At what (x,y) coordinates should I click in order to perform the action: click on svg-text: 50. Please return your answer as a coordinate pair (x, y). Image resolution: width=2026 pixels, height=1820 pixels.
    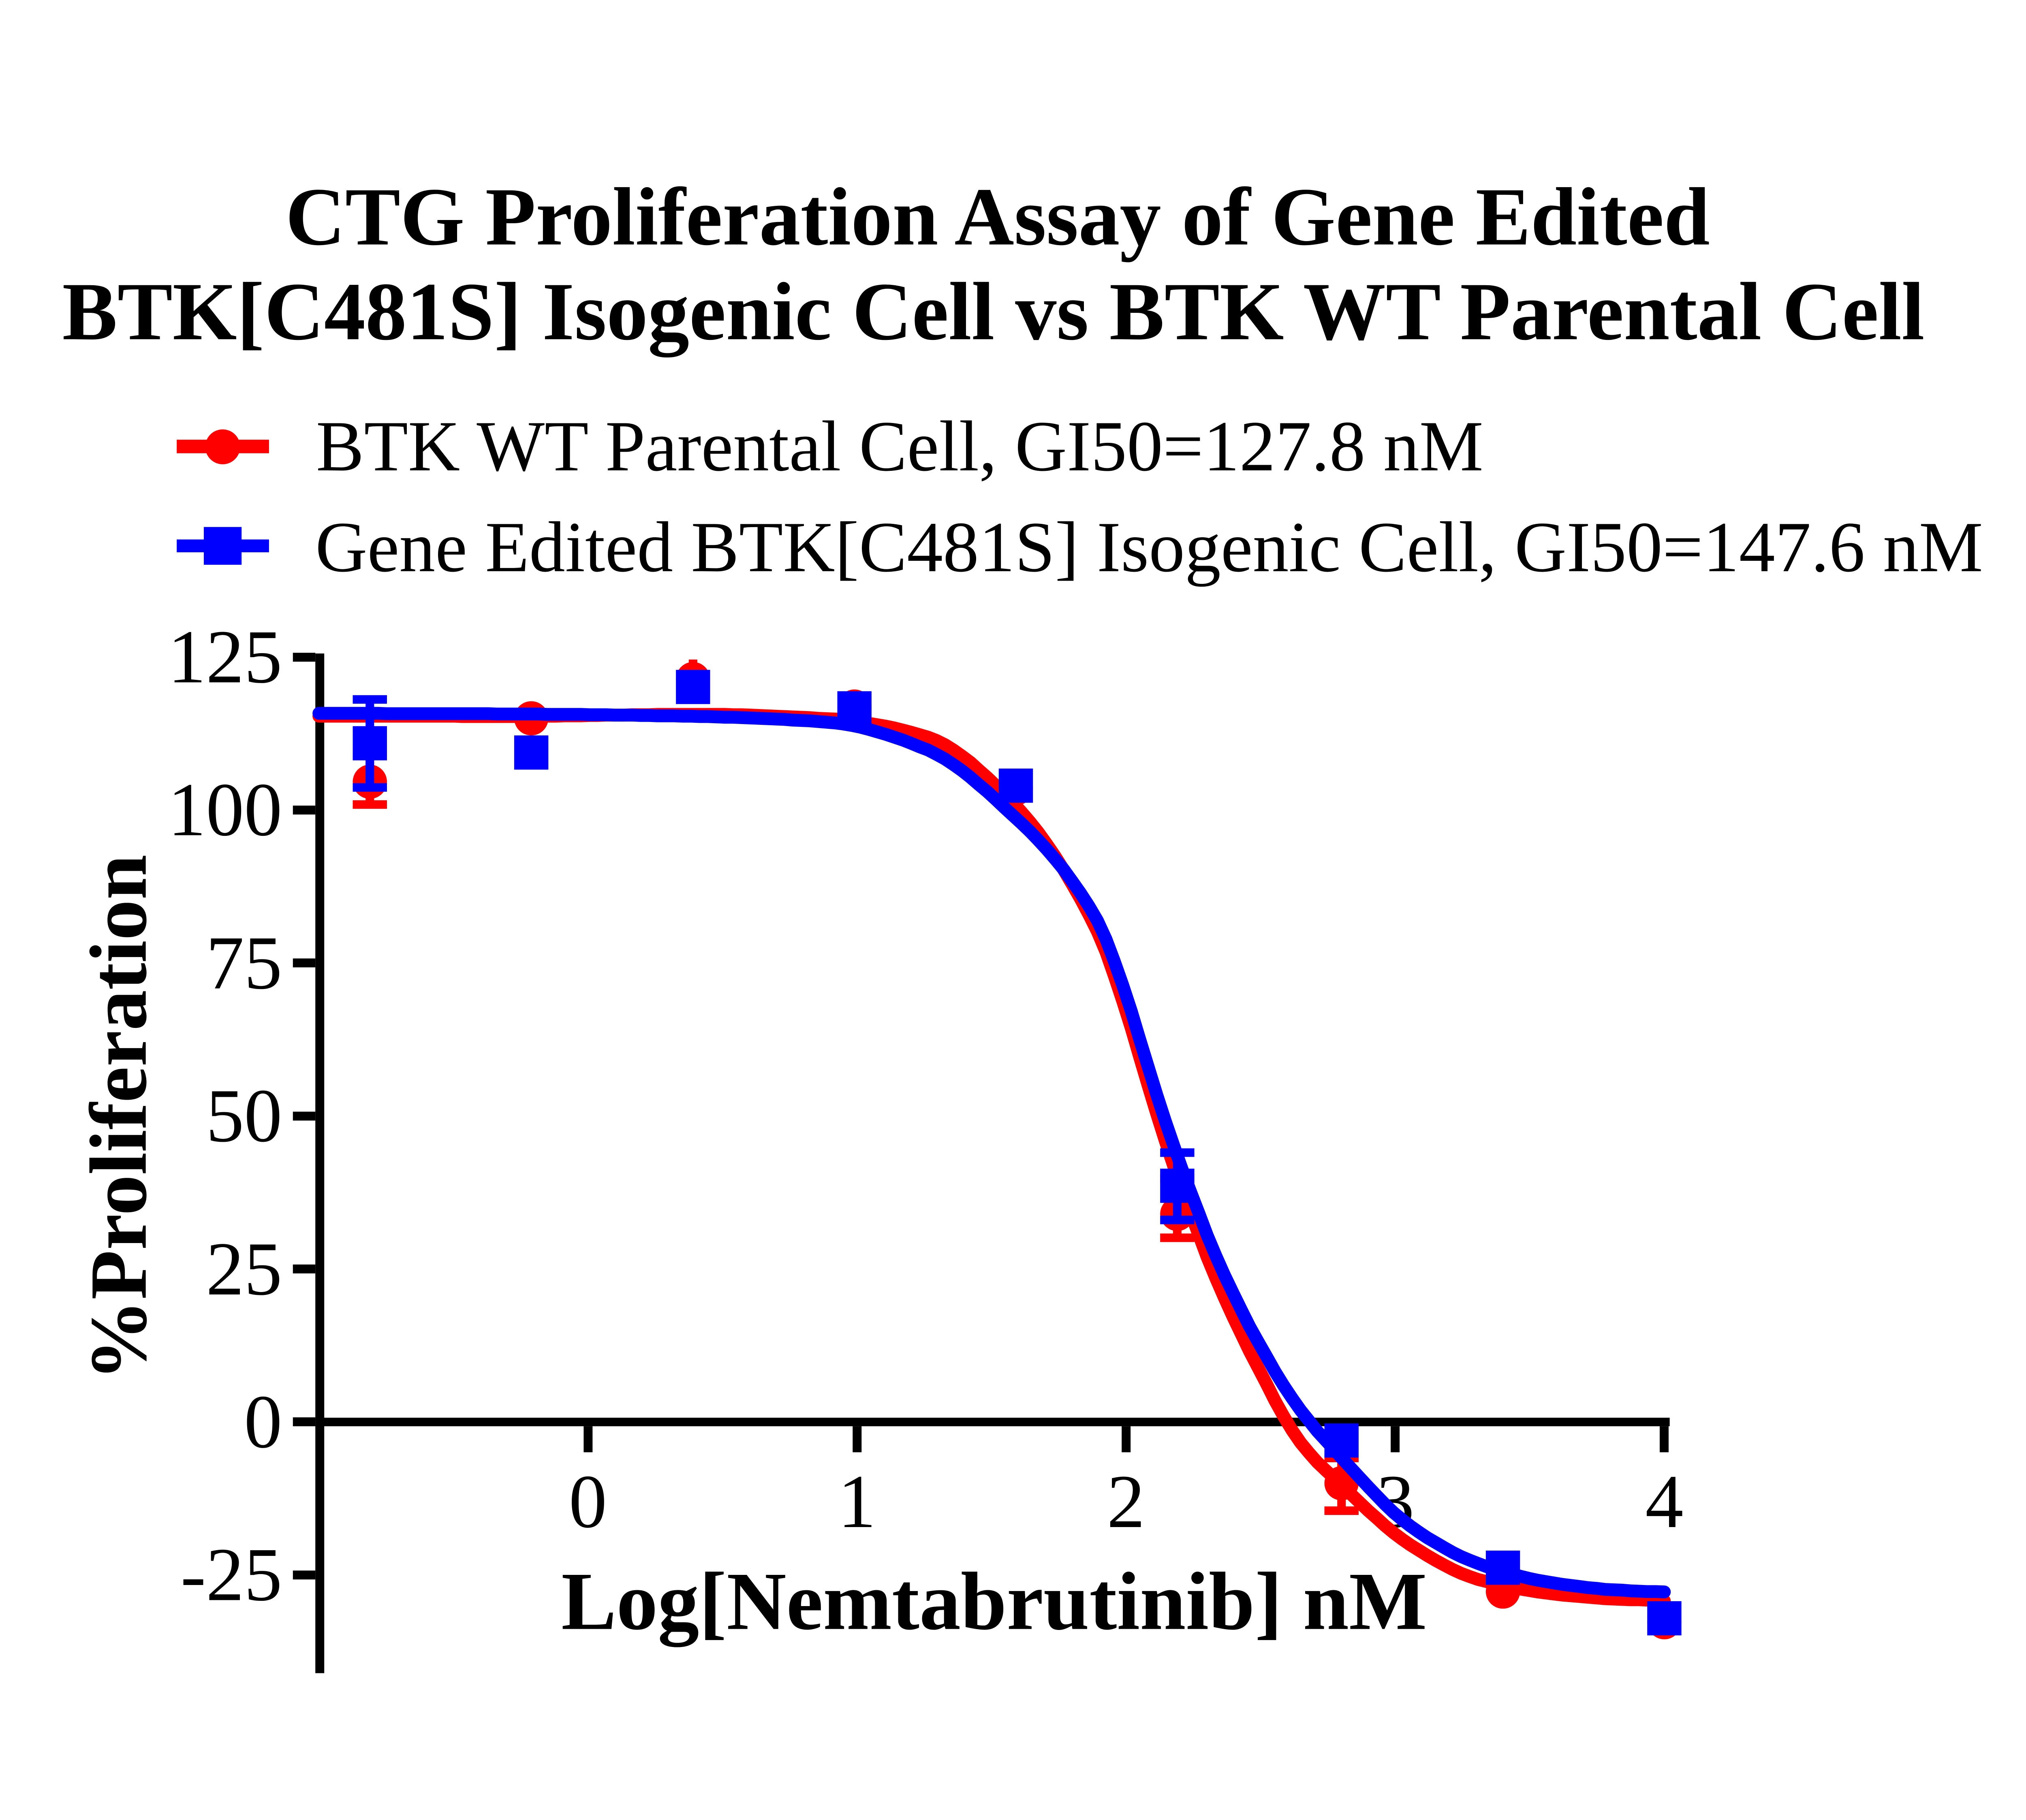
    Looking at the image, I should click on (244, 1116).